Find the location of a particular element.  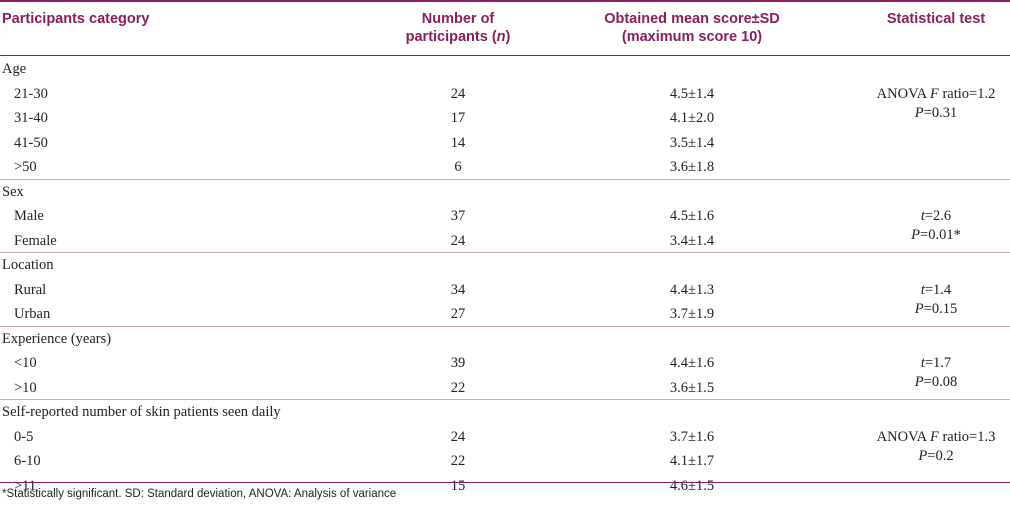

row-label: Urban is located at coordinates (32, 314).